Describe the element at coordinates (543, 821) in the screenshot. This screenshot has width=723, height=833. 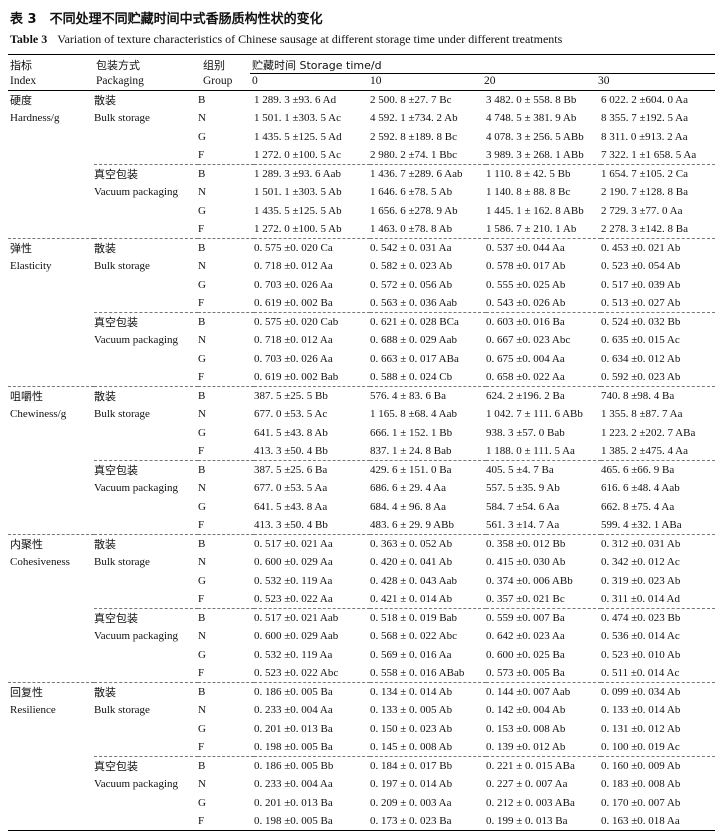
I see `value-cell-day-20: 0. 199 ± 0. 013 Ba` at that location.